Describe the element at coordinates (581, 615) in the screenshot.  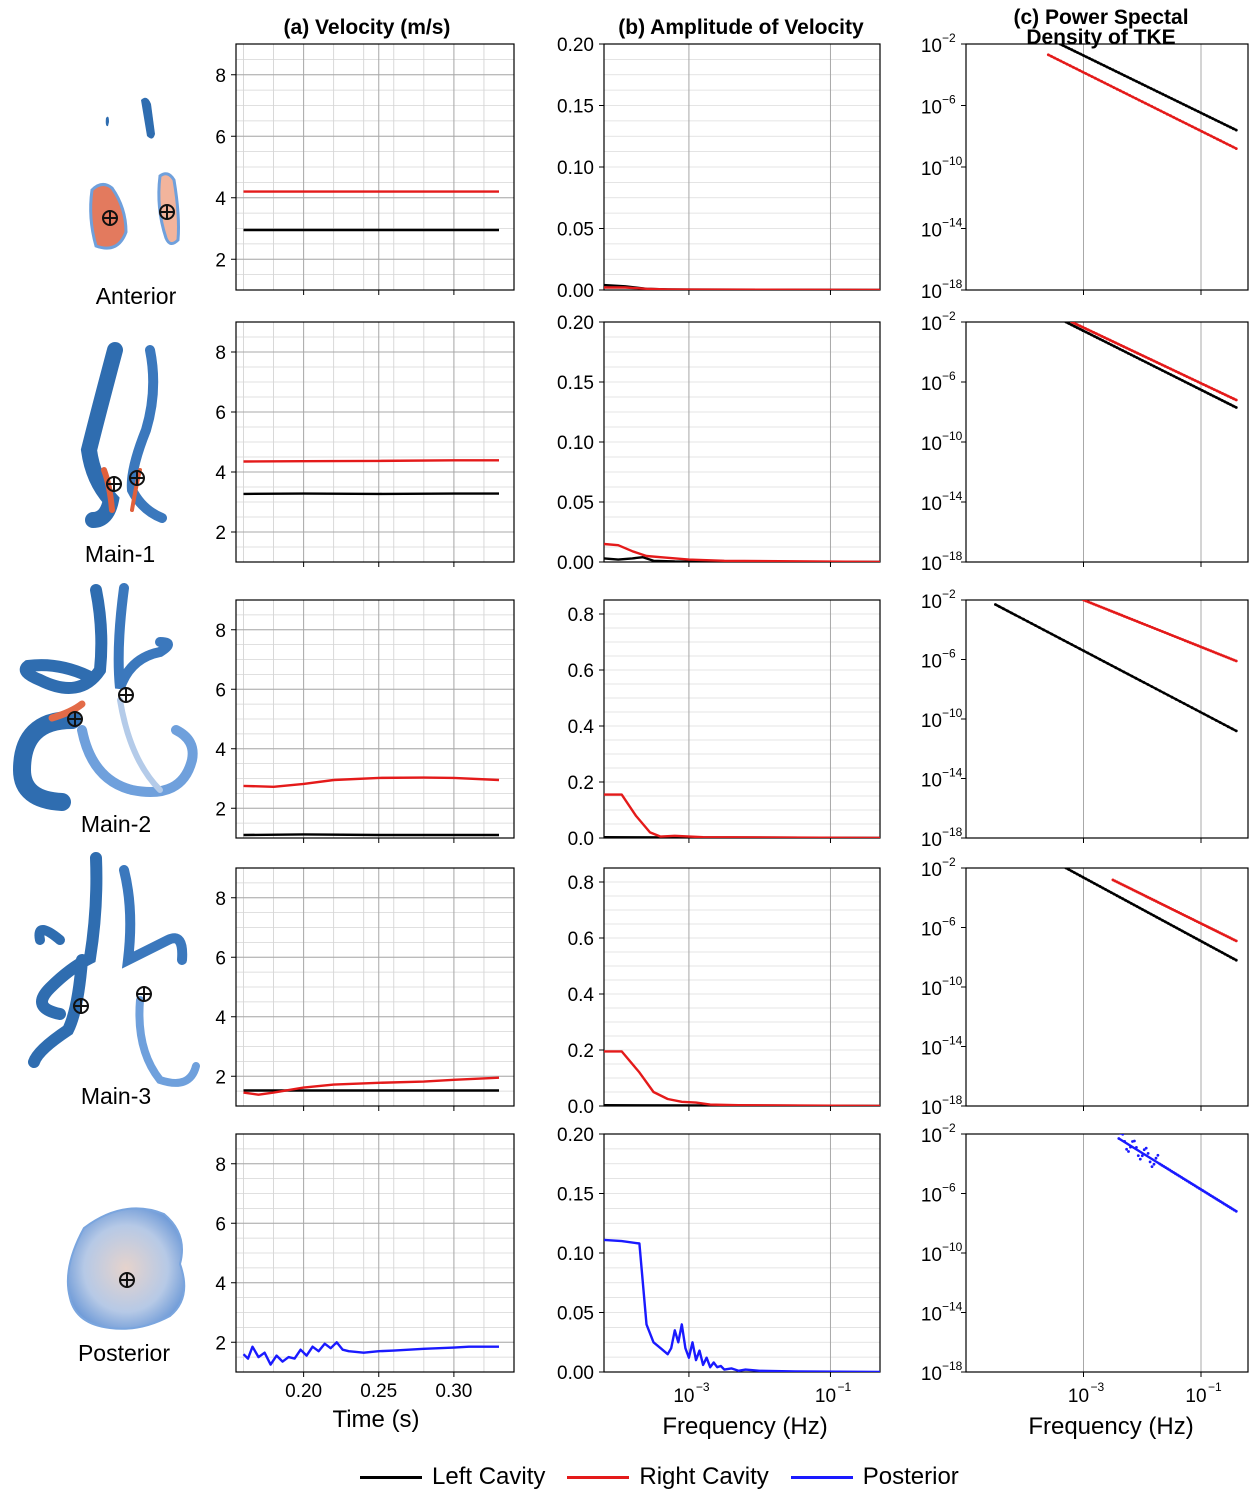
I see `y-tick-label: 0.8` at that location.